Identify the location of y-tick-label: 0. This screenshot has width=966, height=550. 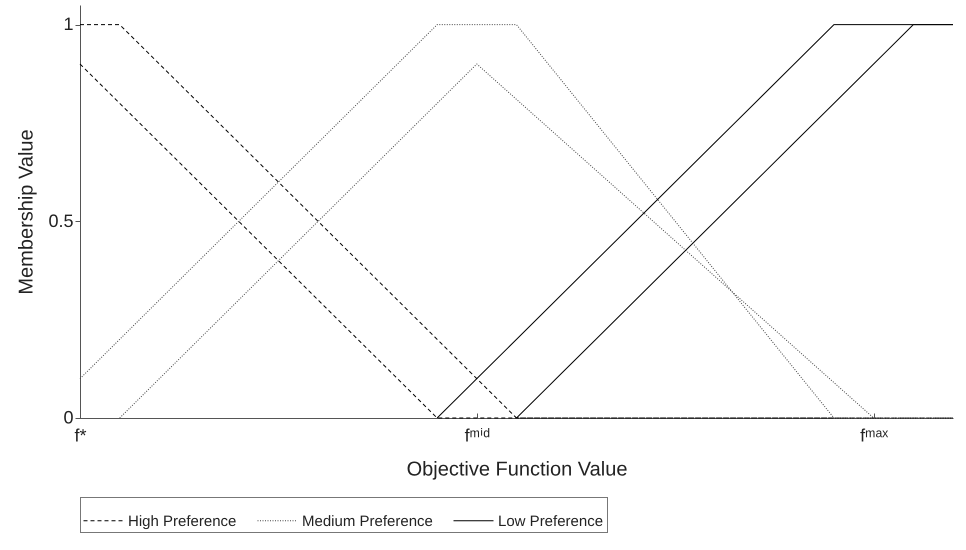
(68, 418).